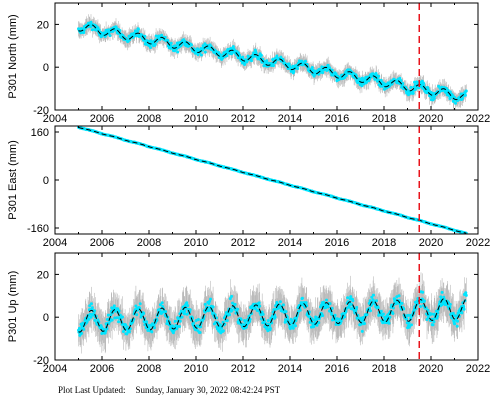 This screenshot has height=400, width=500. Describe the element at coordinates (41, 111) in the screenshot. I see `y-tick-label: -20` at that location.